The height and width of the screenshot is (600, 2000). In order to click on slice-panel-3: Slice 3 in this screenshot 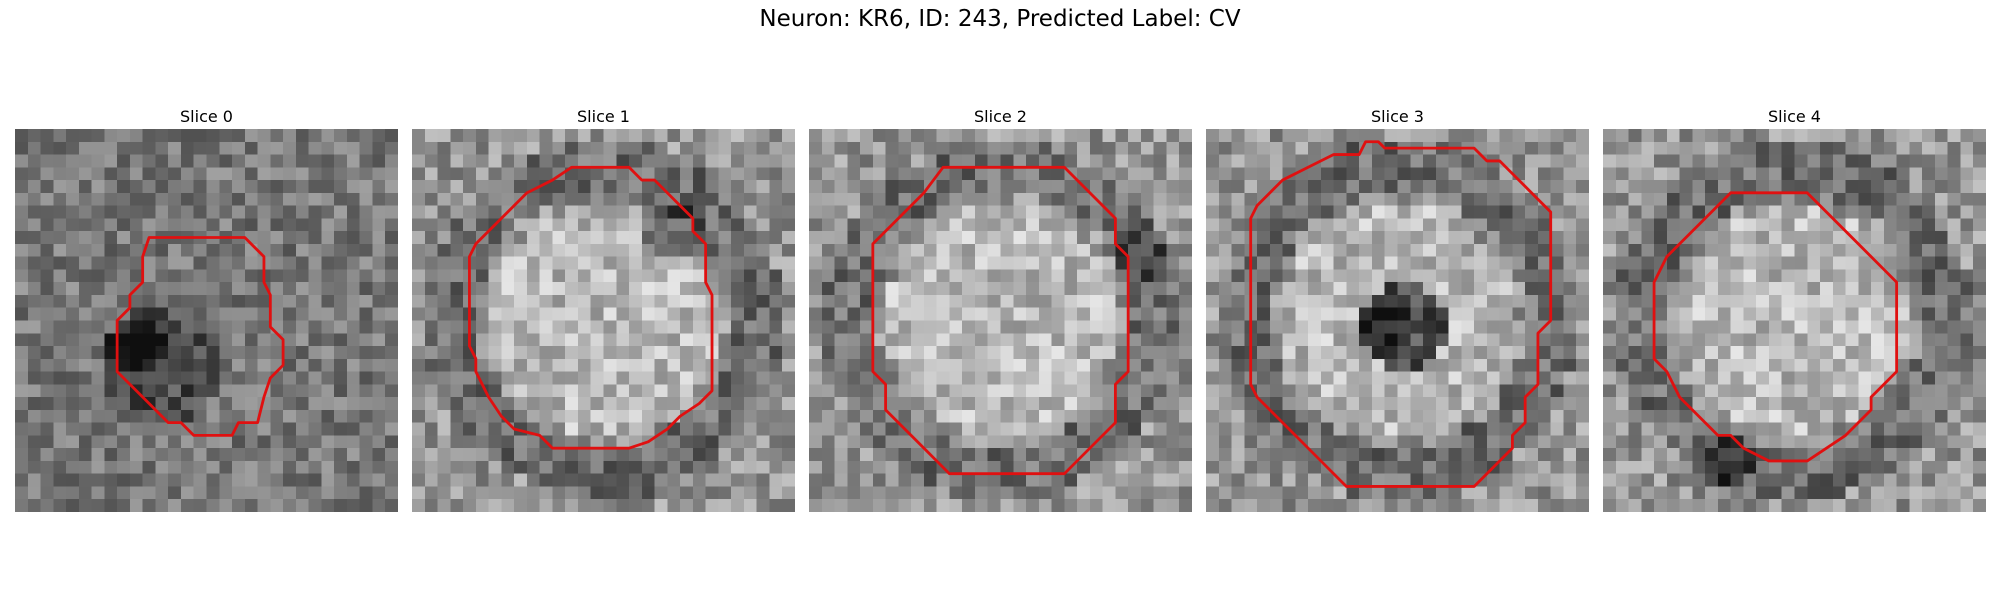, I will do `click(1397, 308)`.